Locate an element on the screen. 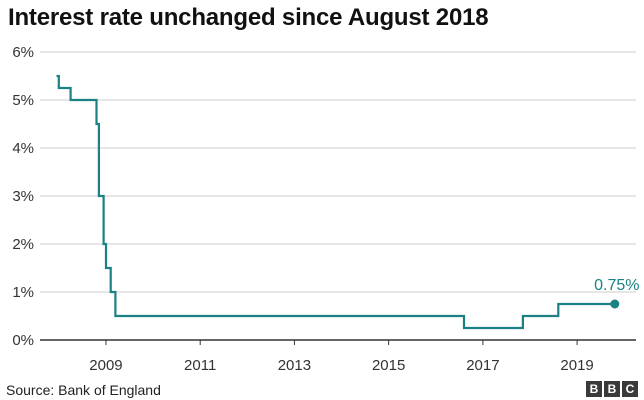 This screenshot has width=644, height=400. data-label: 0.75% is located at coordinates (616, 285).